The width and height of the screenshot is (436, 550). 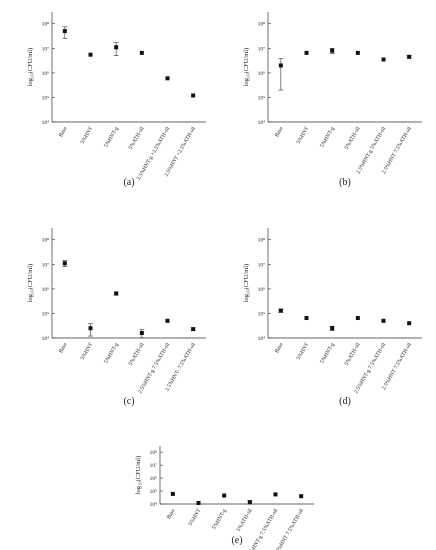 What do you see at coordinates (128, 182) in the screenshot?
I see `panel-label: (a)` at bounding box center [128, 182].